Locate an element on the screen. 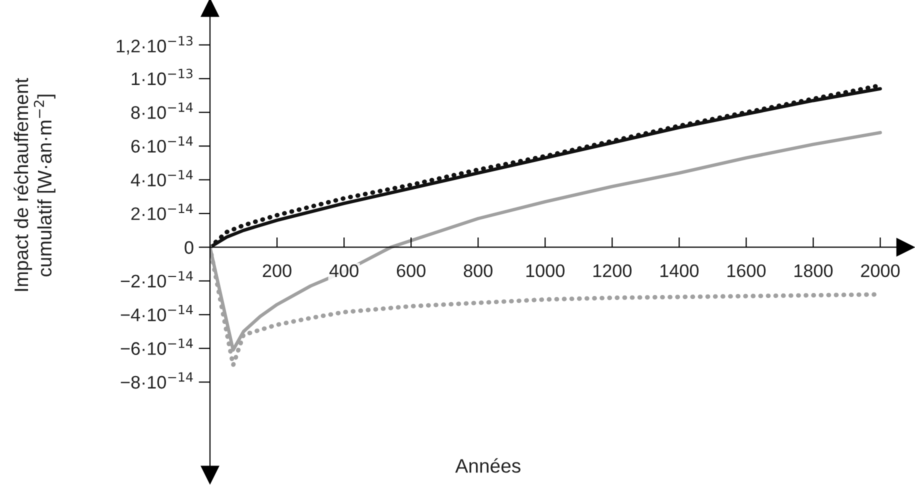 This screenshot has height=489, width=915. x-tick-label: 2000 is located at coordinates (880, 271).